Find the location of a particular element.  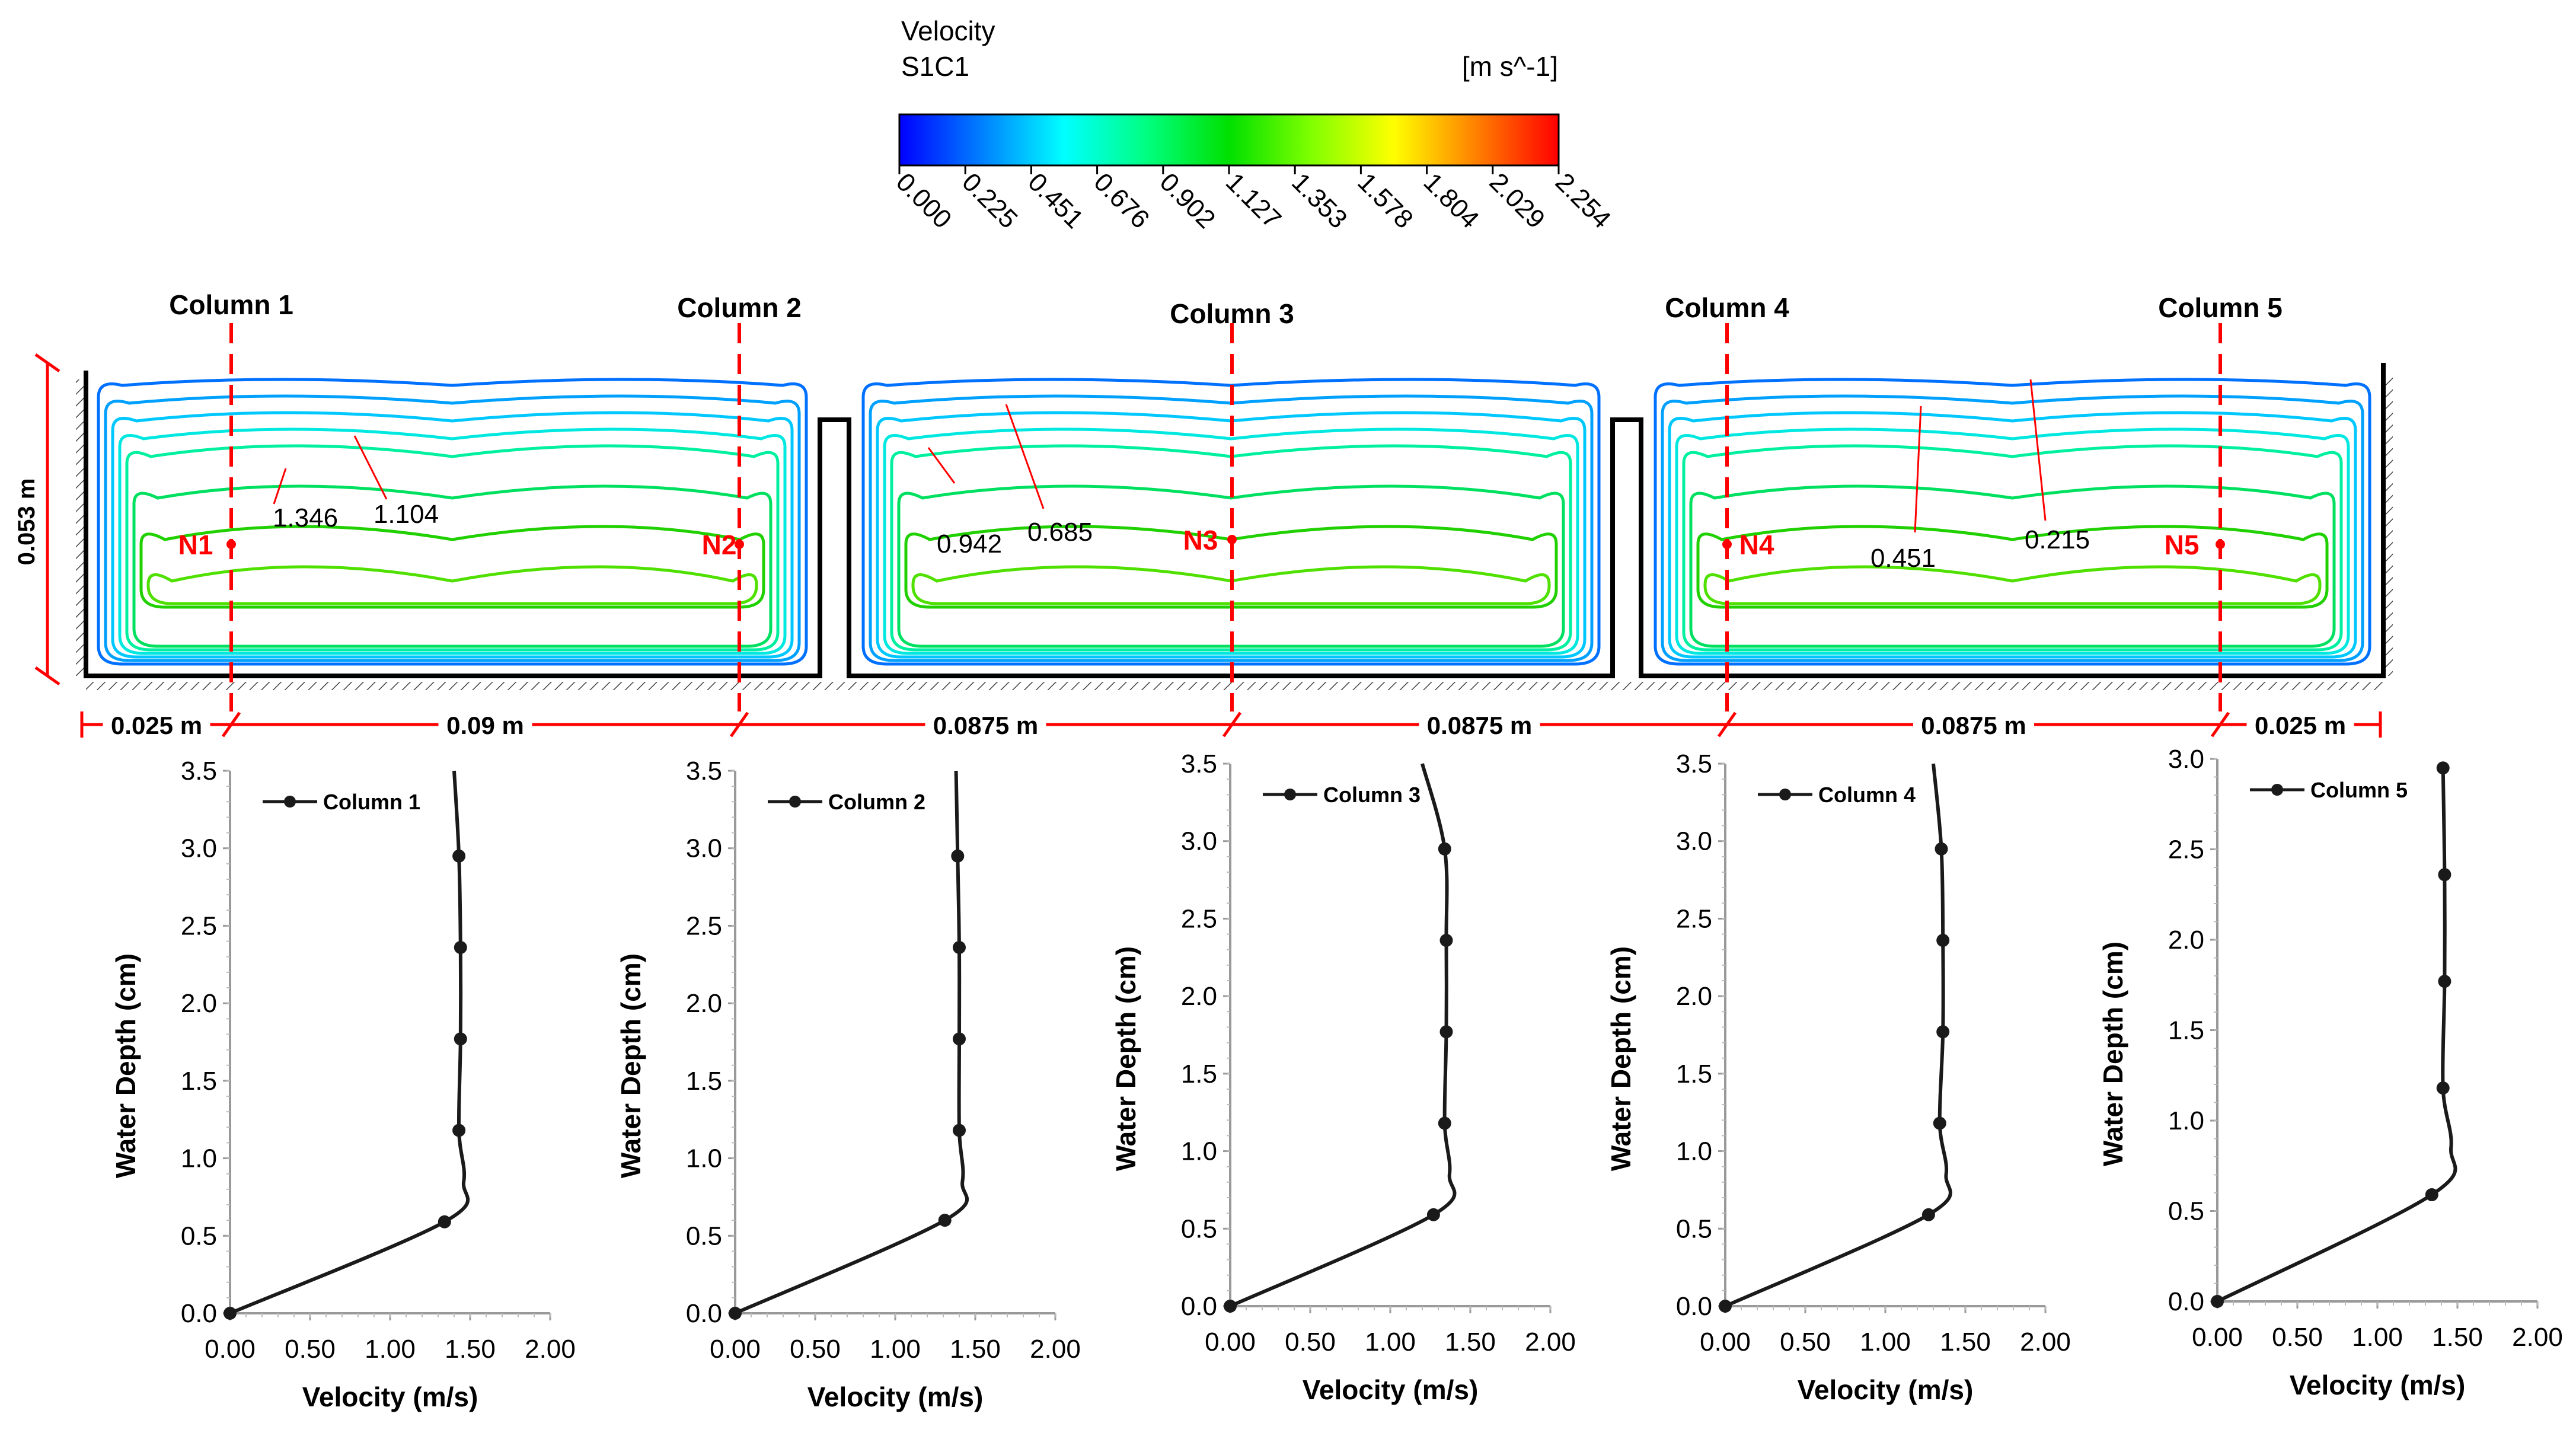

series-line is located at coordinates (1343, 1036).